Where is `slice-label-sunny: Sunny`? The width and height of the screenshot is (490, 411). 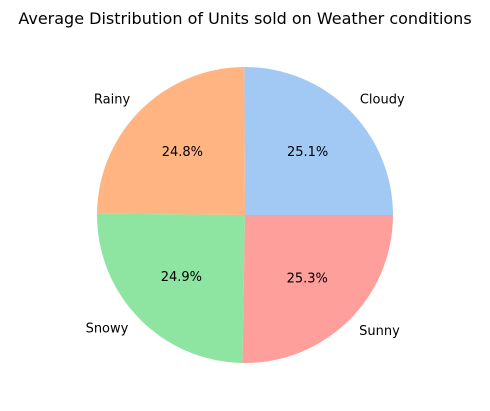
slice-label-sunny: Sunny is located at coordinates (379, 331).